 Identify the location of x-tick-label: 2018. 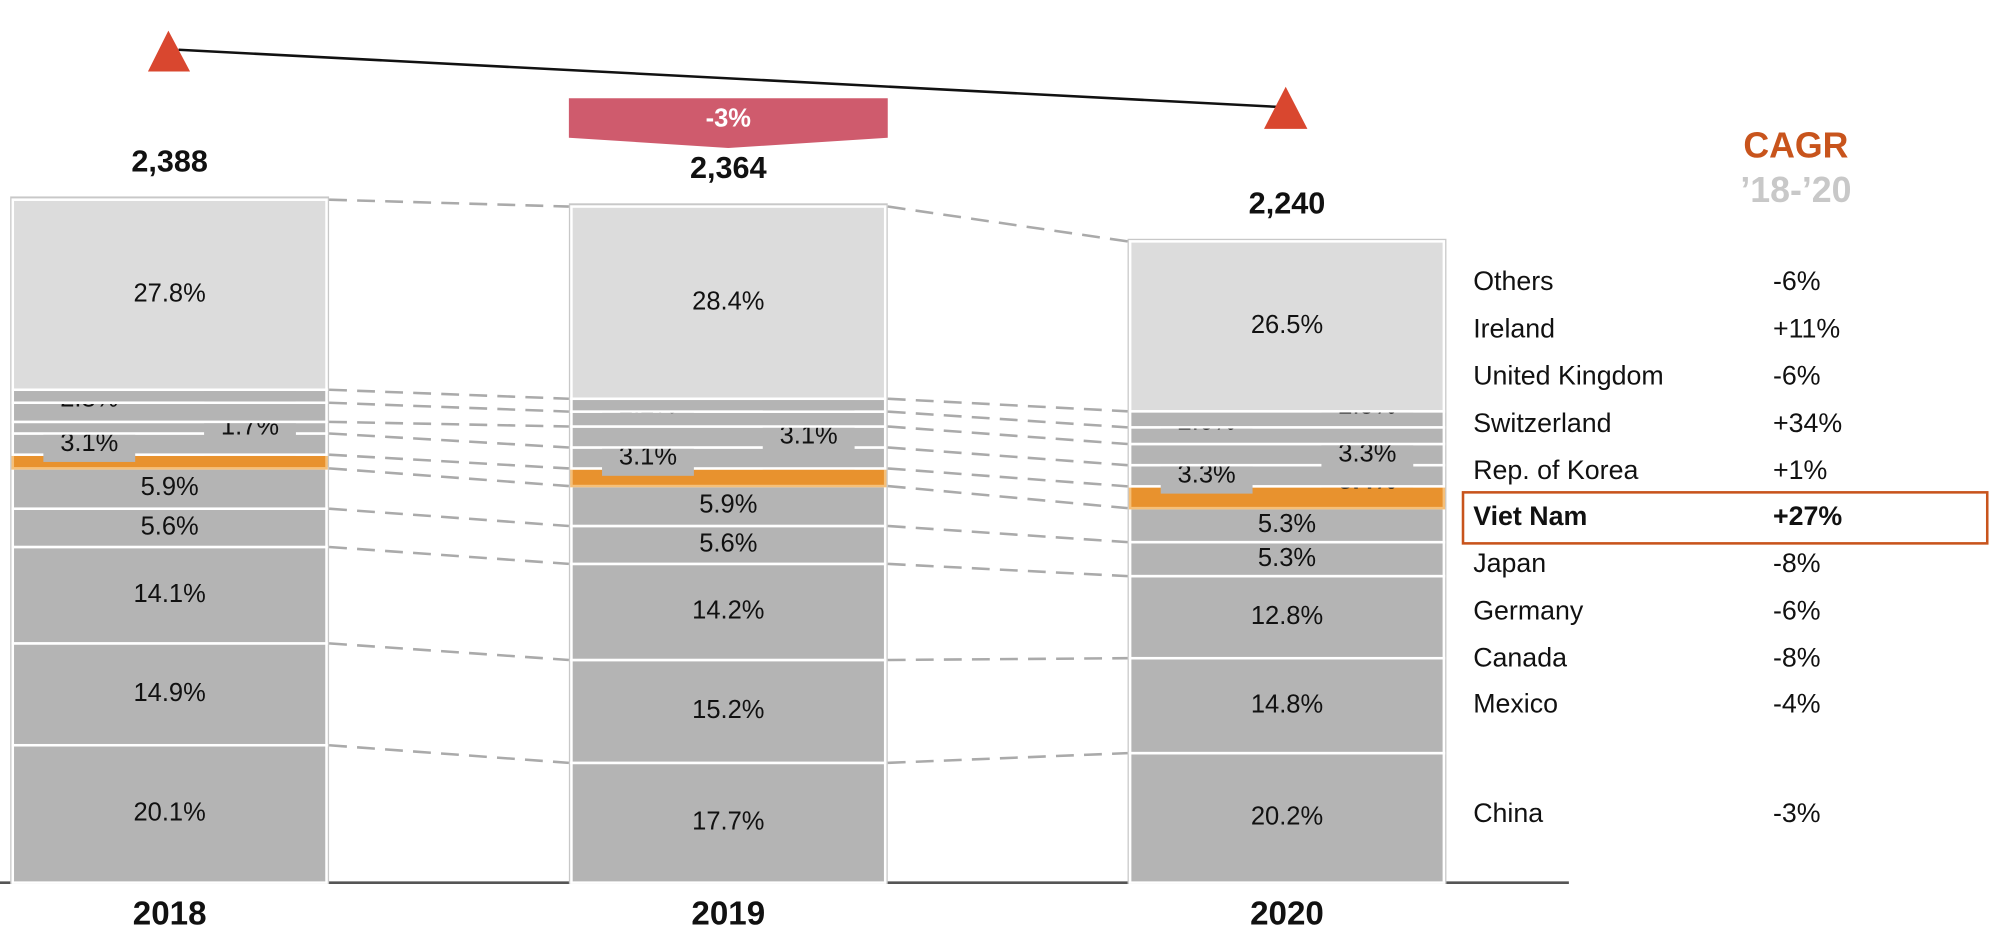
(170, 914).